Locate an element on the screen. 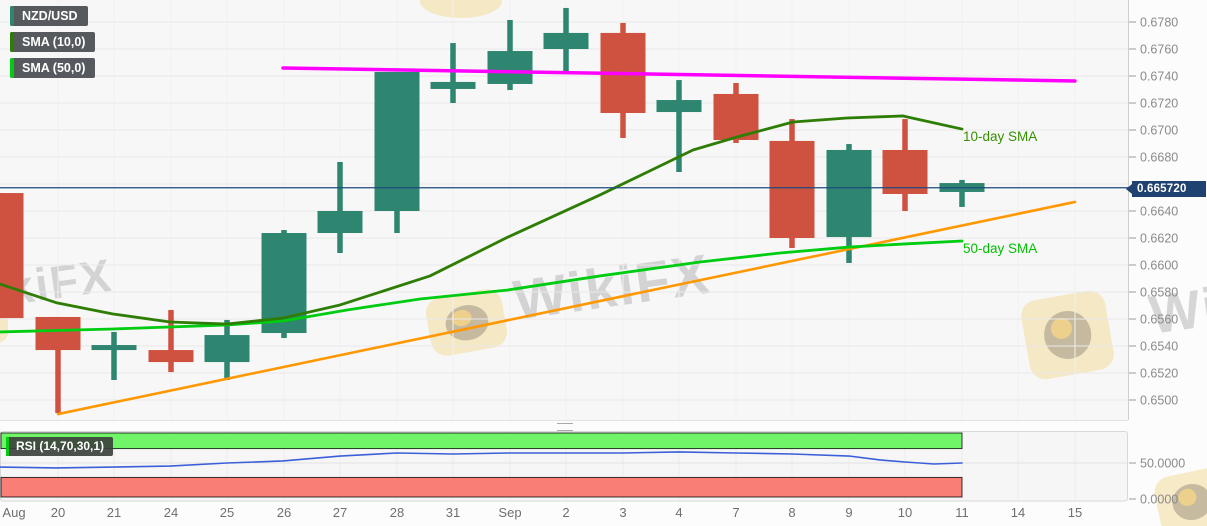 This screenshot has height=526, width=1207. rsi-badge-strip is located at coordinates (7, 446).